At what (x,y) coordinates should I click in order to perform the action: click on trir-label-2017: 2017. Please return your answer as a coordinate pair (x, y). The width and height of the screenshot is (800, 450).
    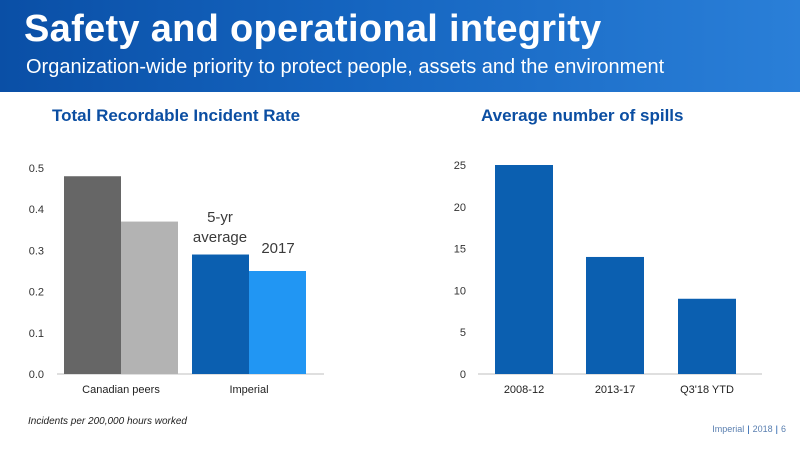
    Looking at the image, I should click on (277, 248).